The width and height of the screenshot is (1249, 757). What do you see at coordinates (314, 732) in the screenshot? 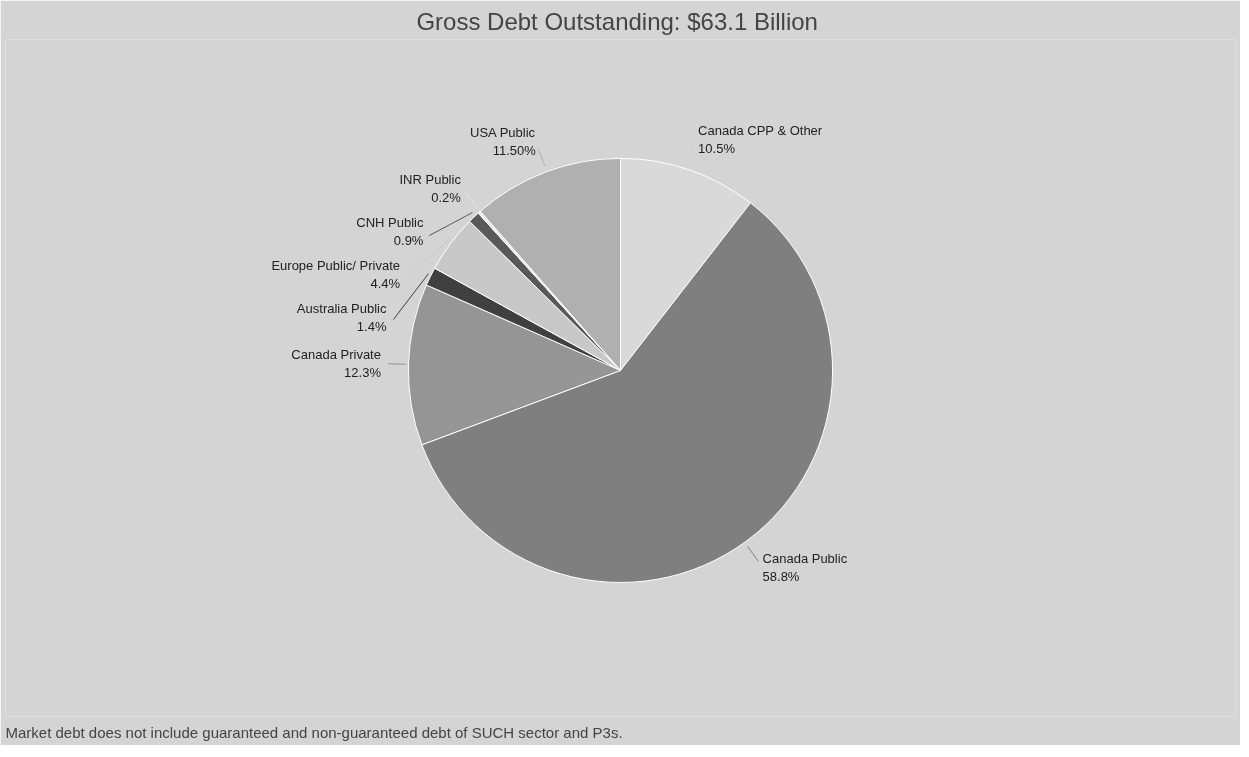
I see `text: Market debt does not include guaranteed and non-guaranteed debt of SUCH sector and P3s.` at bounding box center [314, 732].